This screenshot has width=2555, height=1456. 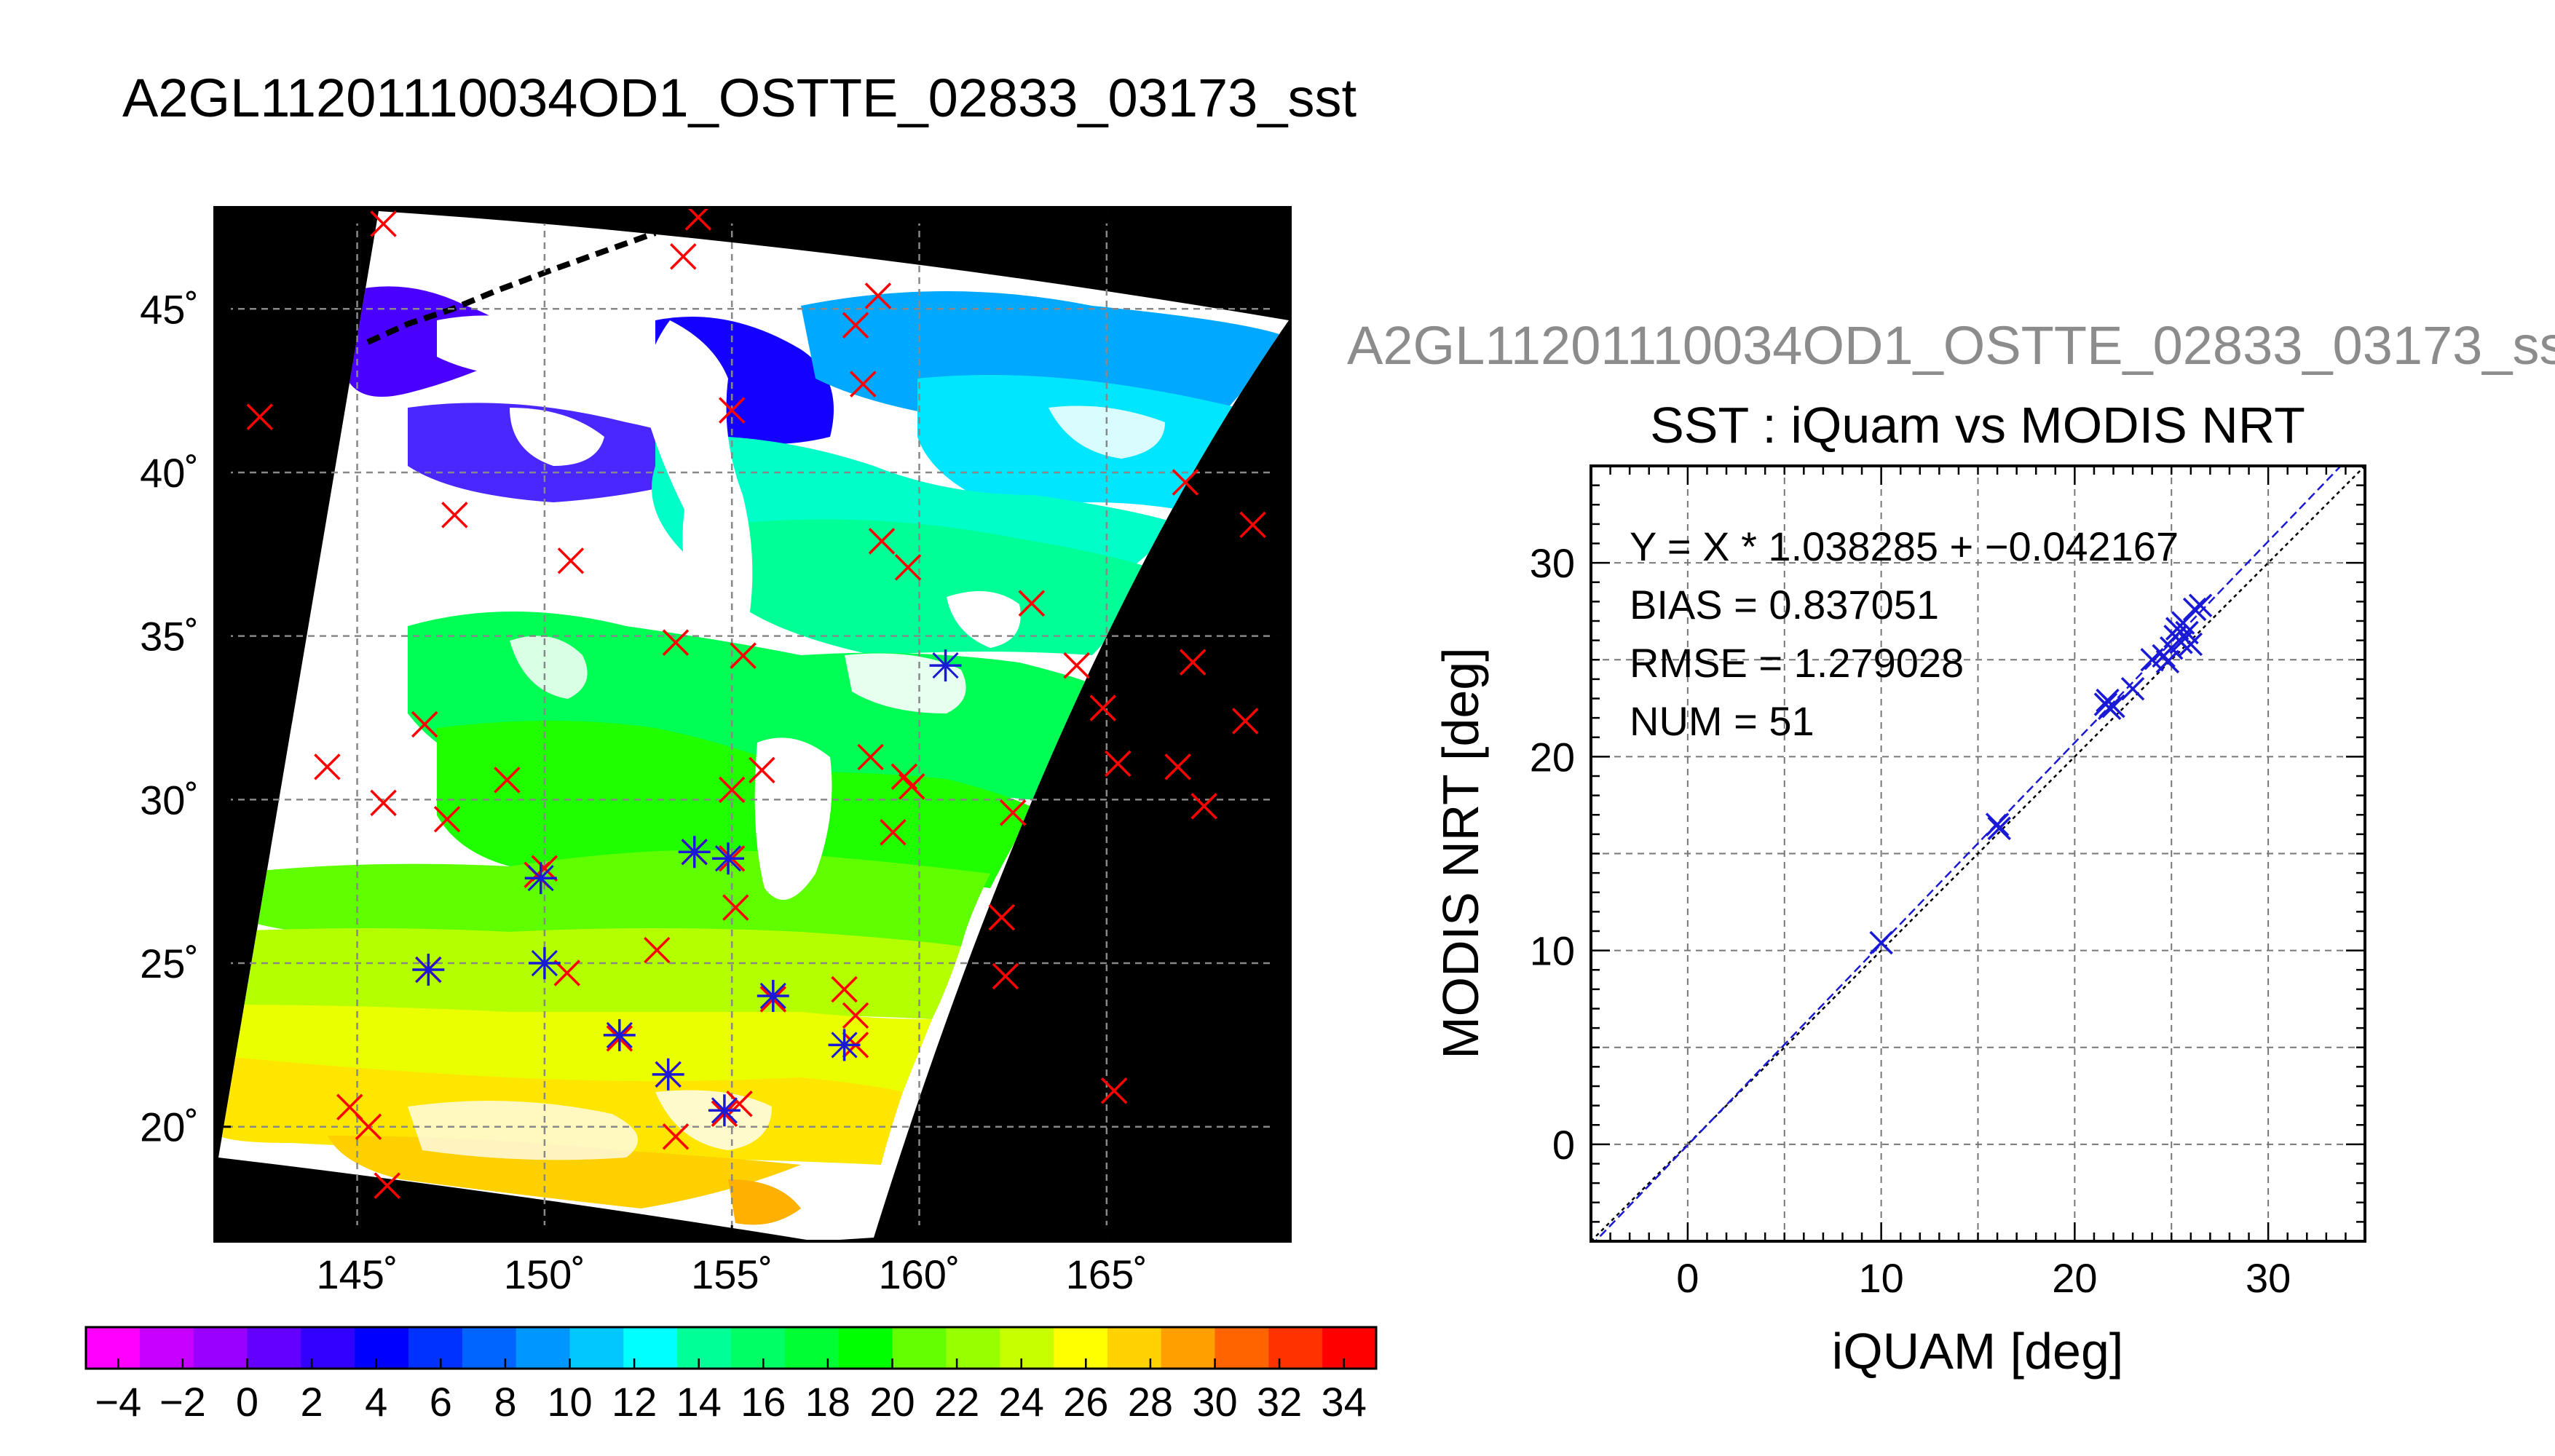 I want to click on stat-regression: Y = X * 1.038285 + −0.042167, so click(x=1904, y=546).